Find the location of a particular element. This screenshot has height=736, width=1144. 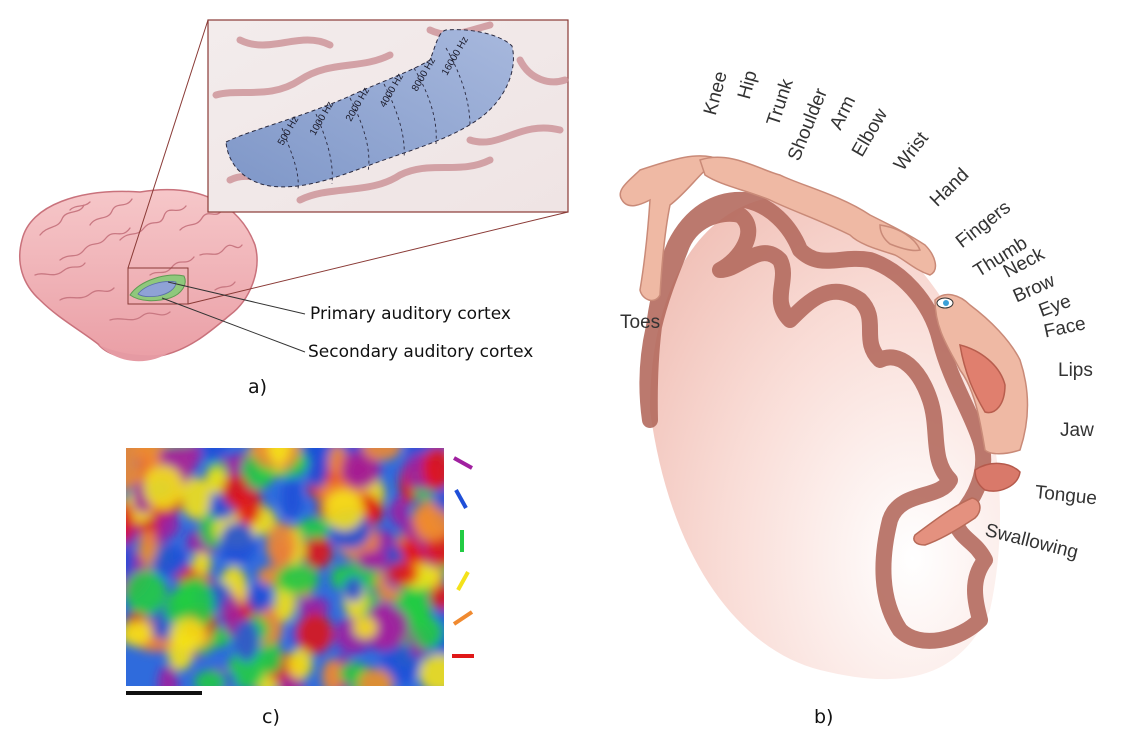

secondary-auditory-cortex-label: Secondary auditory cortex is located at coordinates (421, 352).